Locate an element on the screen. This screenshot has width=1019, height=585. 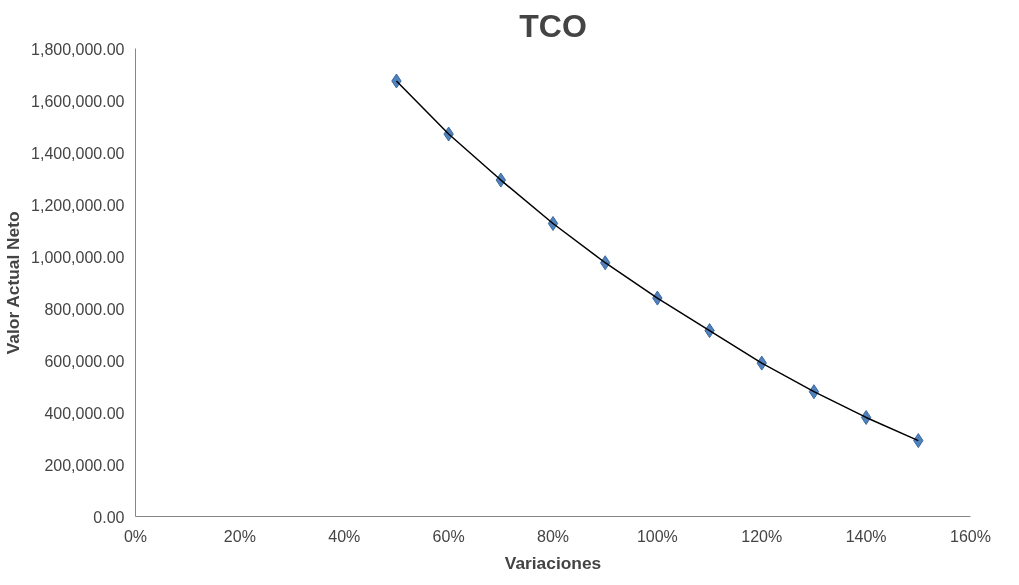
x-tick-label: 0% is located at coordinates (135, 536).